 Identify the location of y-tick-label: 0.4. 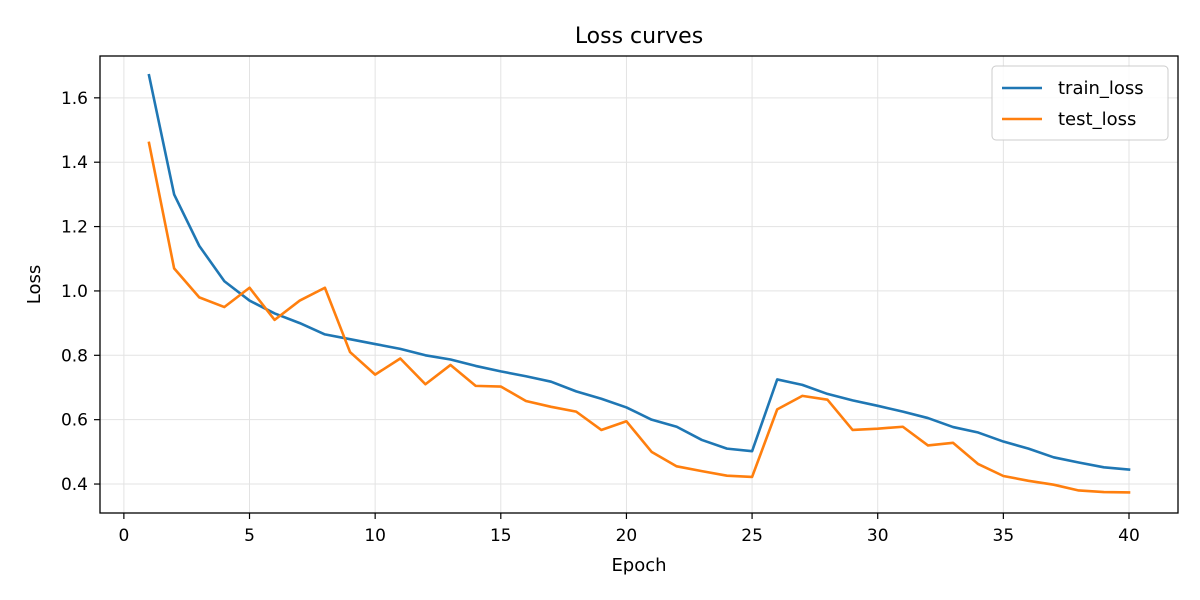
(74, 485).